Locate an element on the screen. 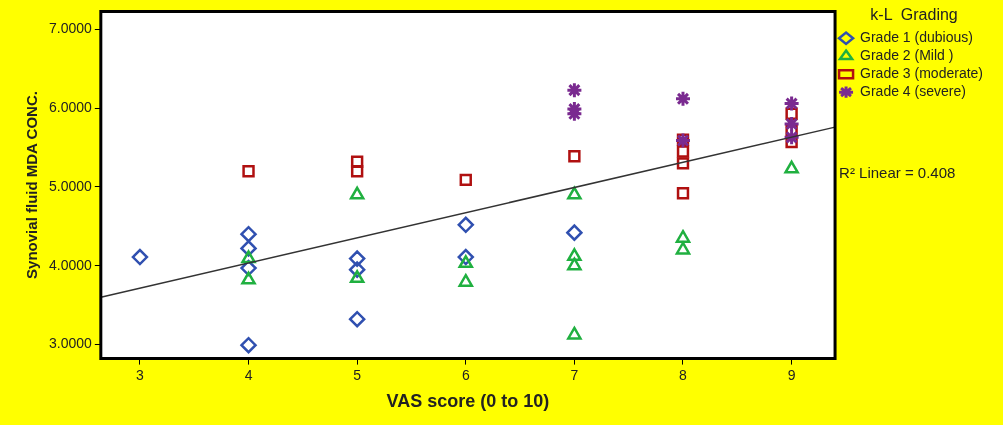 The image size is (1003, 425). x-tick-label: 7 is located at coordinates (574, 374).